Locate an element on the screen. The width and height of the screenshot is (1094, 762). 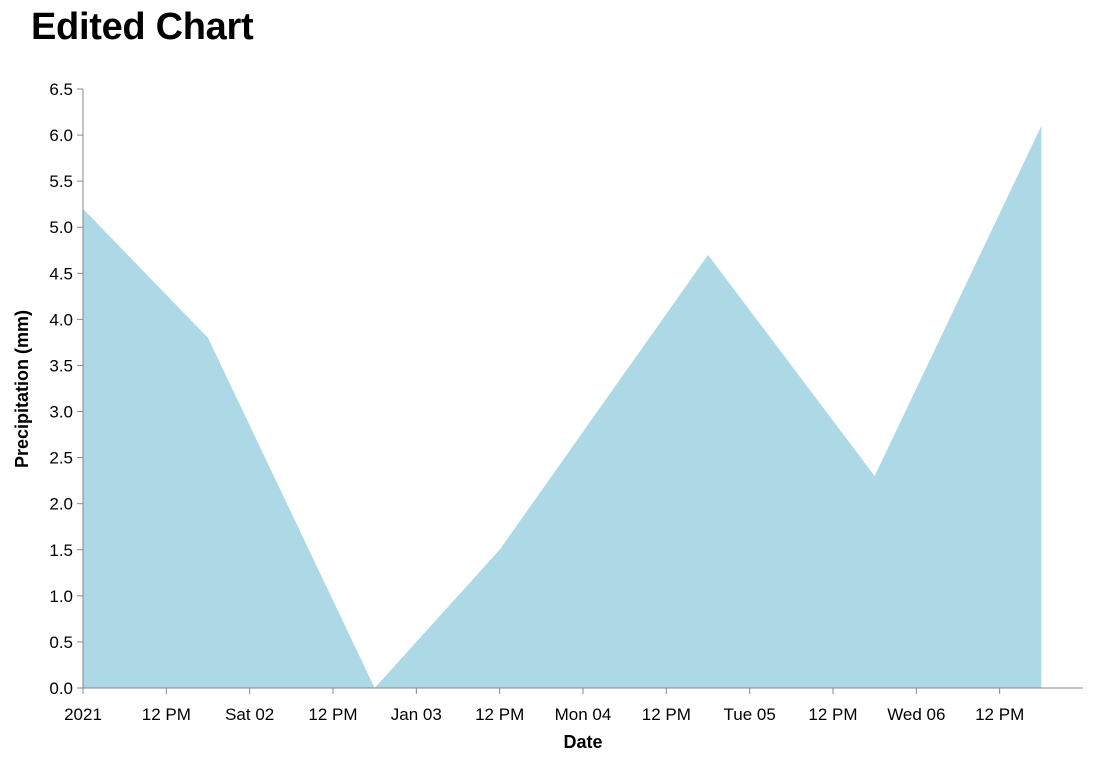
y-tick-label: 1.5 is located at coordinates (61, 550).